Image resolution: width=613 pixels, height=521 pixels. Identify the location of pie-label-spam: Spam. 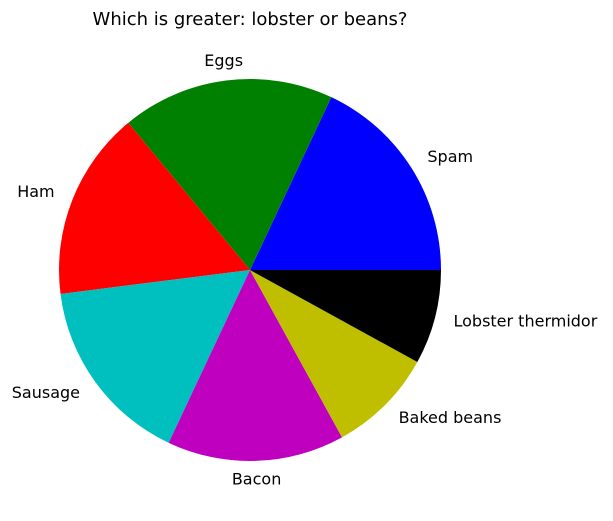
(450, 156).